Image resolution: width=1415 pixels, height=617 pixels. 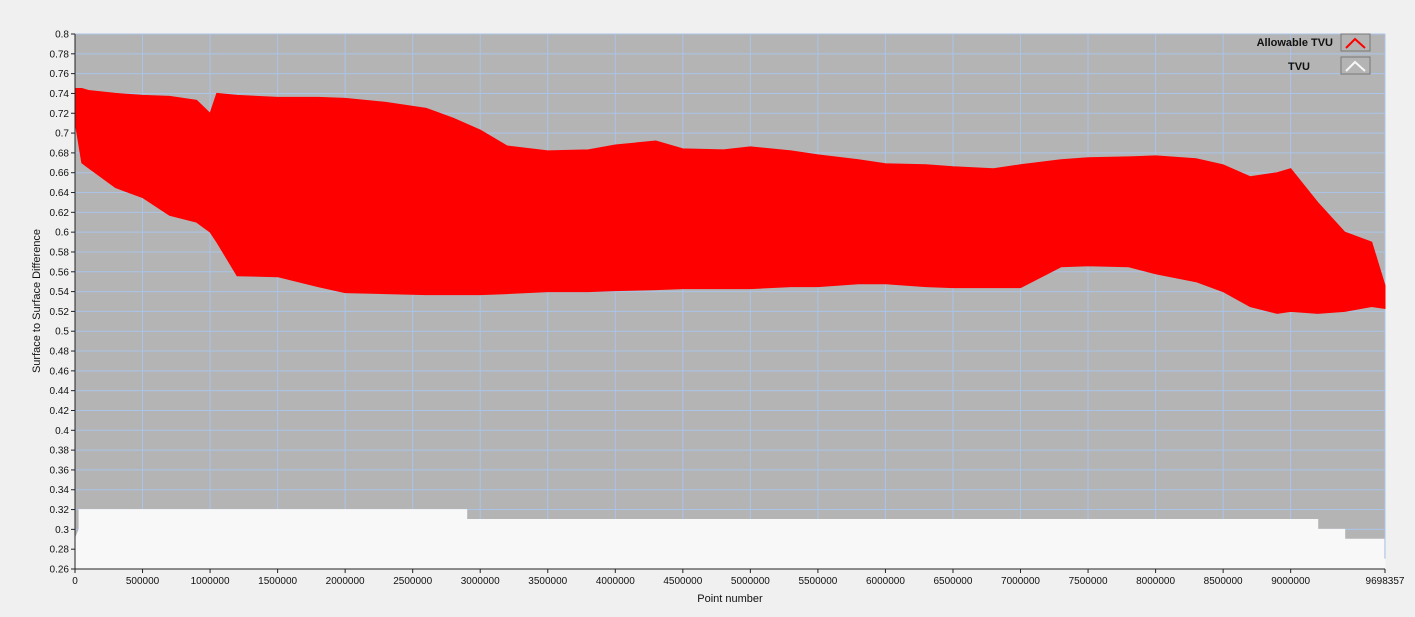 I want to click on x-tick-label: 9000000, so click(x=1290, y=581).